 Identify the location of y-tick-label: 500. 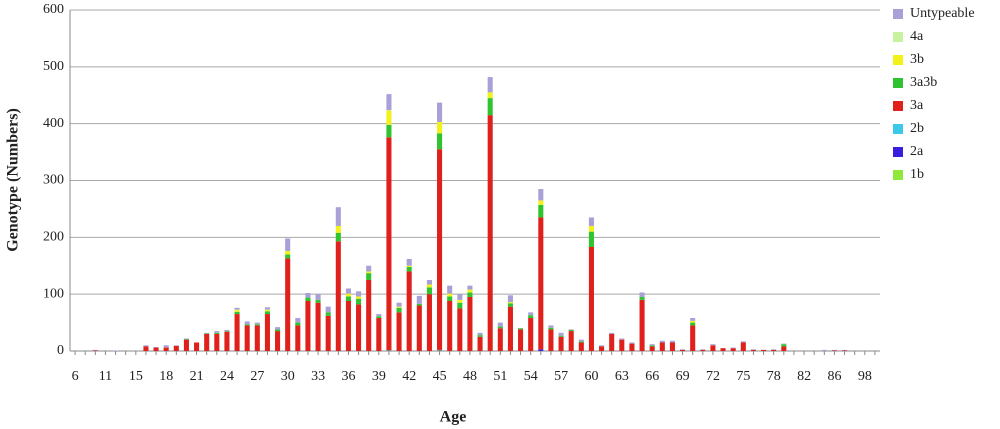
(53, 66).